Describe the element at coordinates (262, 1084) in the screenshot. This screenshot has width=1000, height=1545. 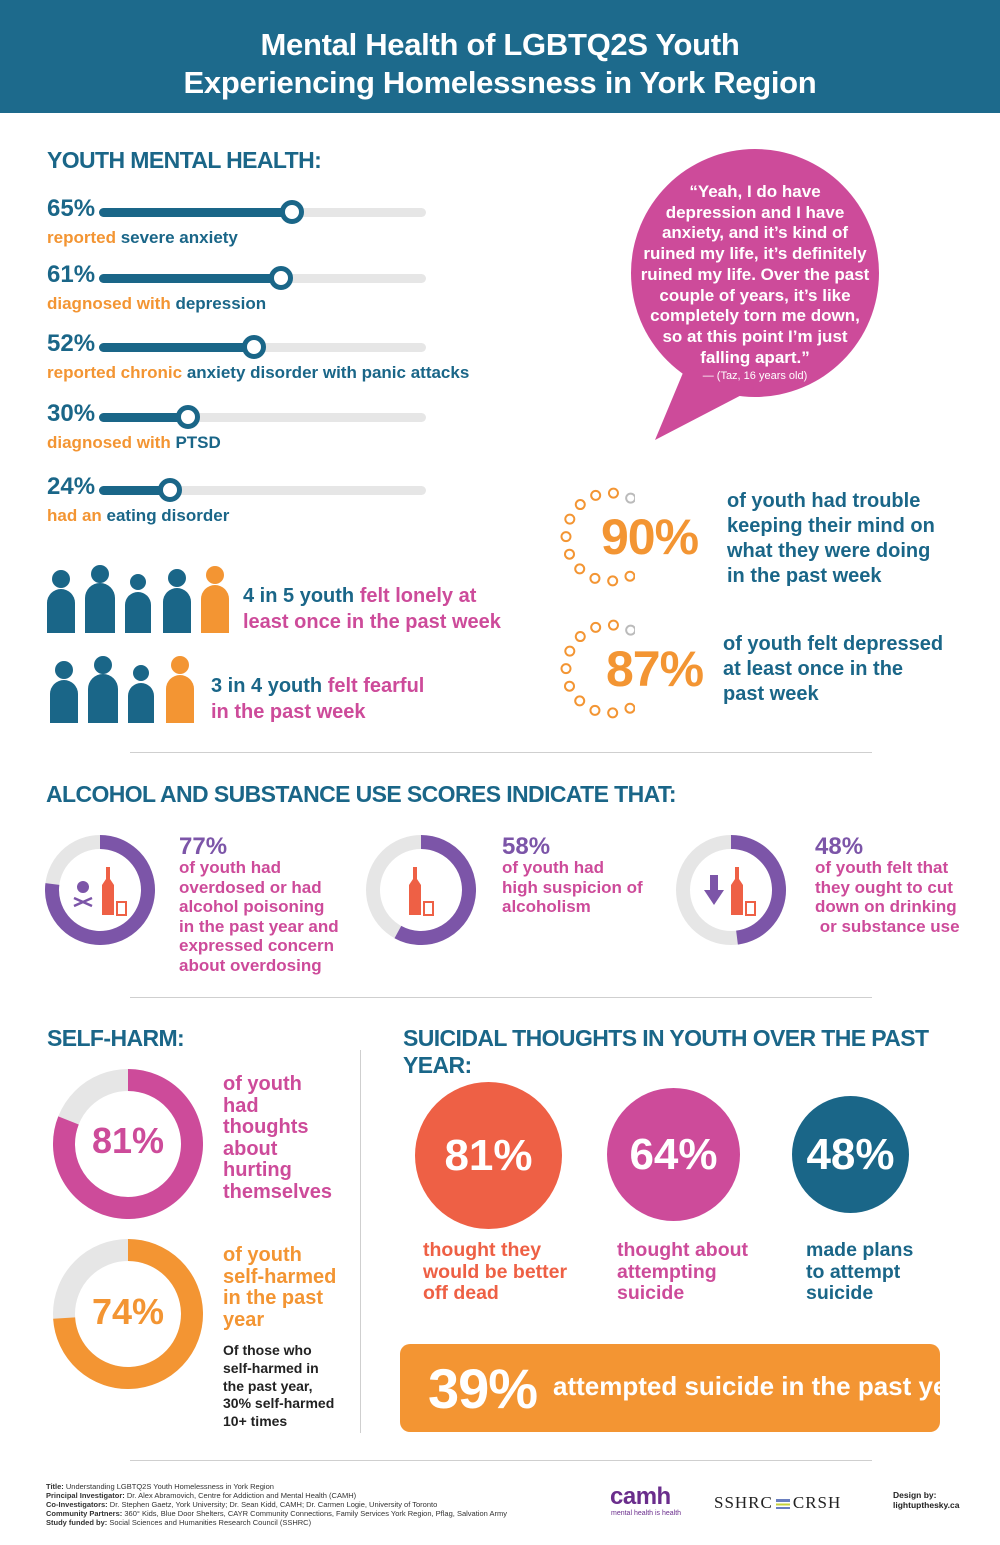
I see `self-harm-thoughts-line: of youth` at that location.